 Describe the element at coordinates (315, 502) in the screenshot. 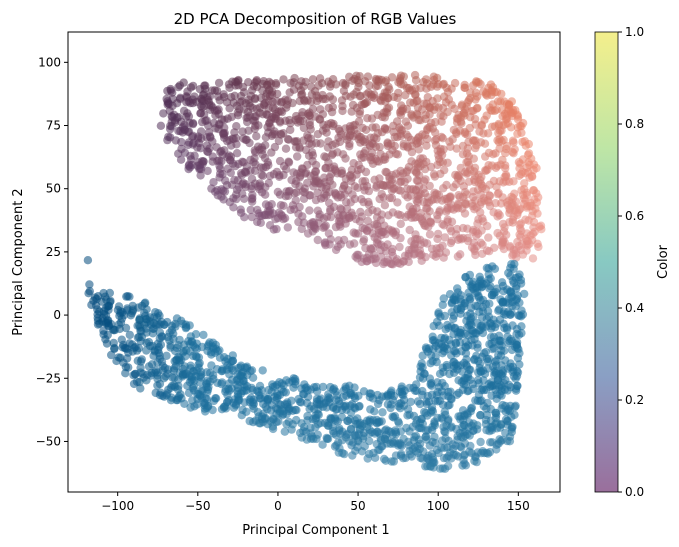

I see `x-axis: −100 −50 0 50 100 150` at that location.